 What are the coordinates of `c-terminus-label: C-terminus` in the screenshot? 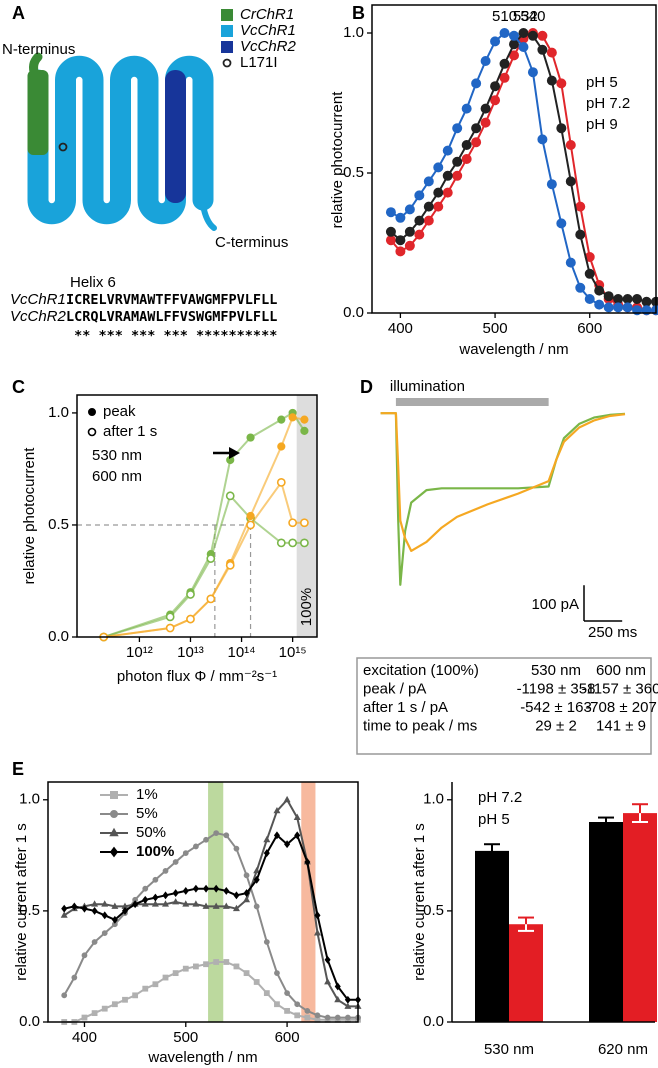 It's located at (251, 242).